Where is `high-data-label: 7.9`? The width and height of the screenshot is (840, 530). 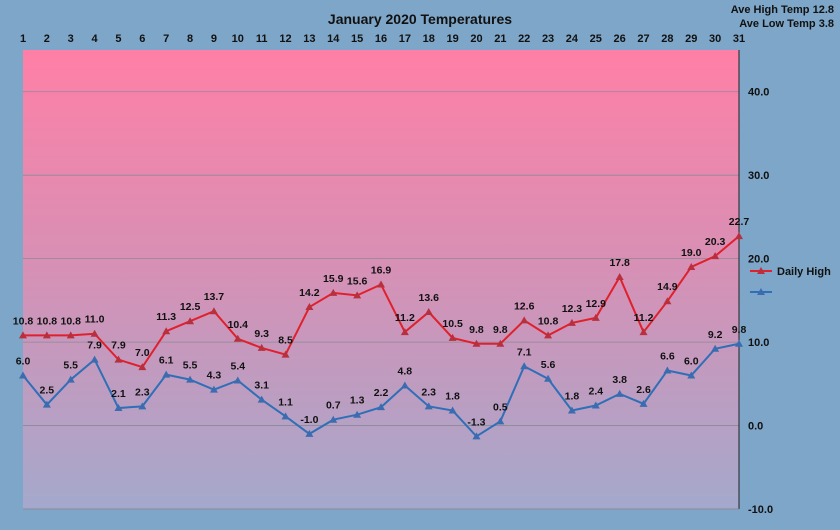 high-data-label: 7.9 is located at coordinates (118, 346).